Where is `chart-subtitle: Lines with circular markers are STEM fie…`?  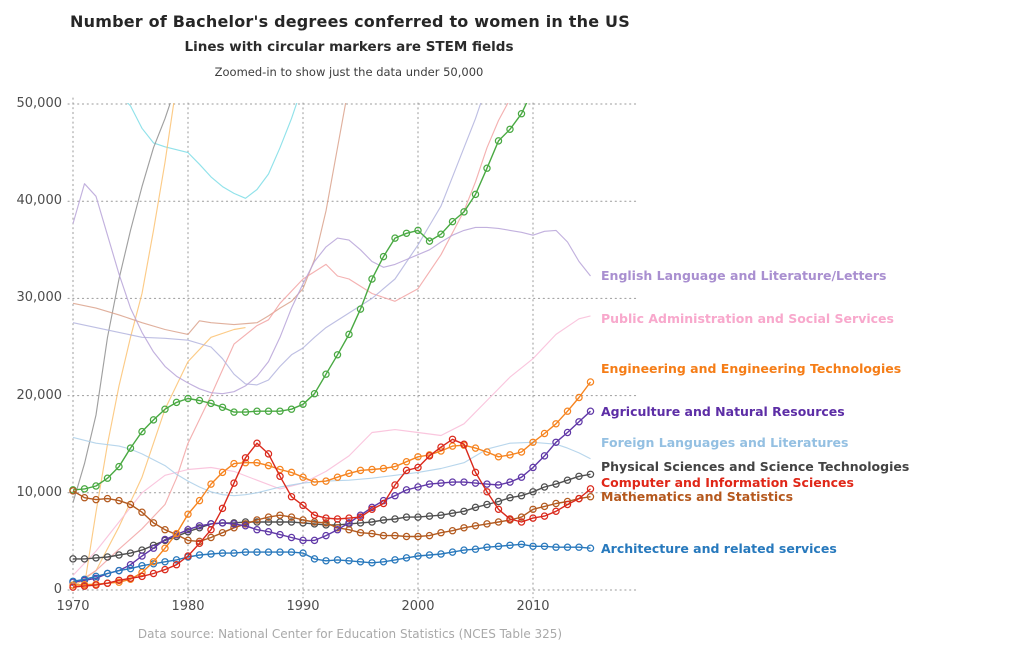
chart-subtitle: Lines with circular markers are STEM fie… is located at coordinates (349, 47).